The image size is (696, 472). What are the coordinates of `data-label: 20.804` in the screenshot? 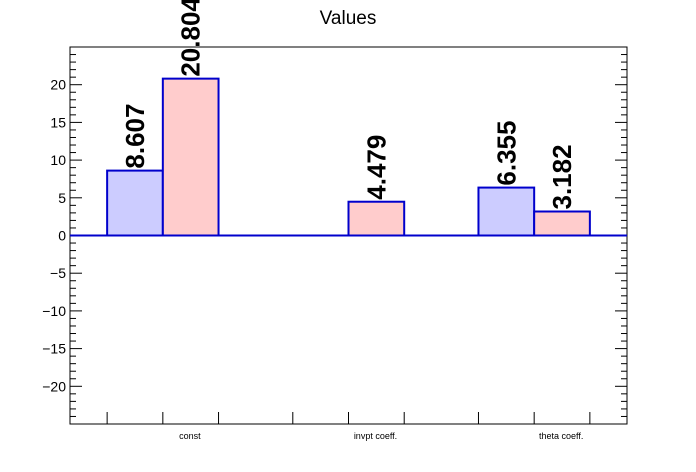 It's located at (191, 38).